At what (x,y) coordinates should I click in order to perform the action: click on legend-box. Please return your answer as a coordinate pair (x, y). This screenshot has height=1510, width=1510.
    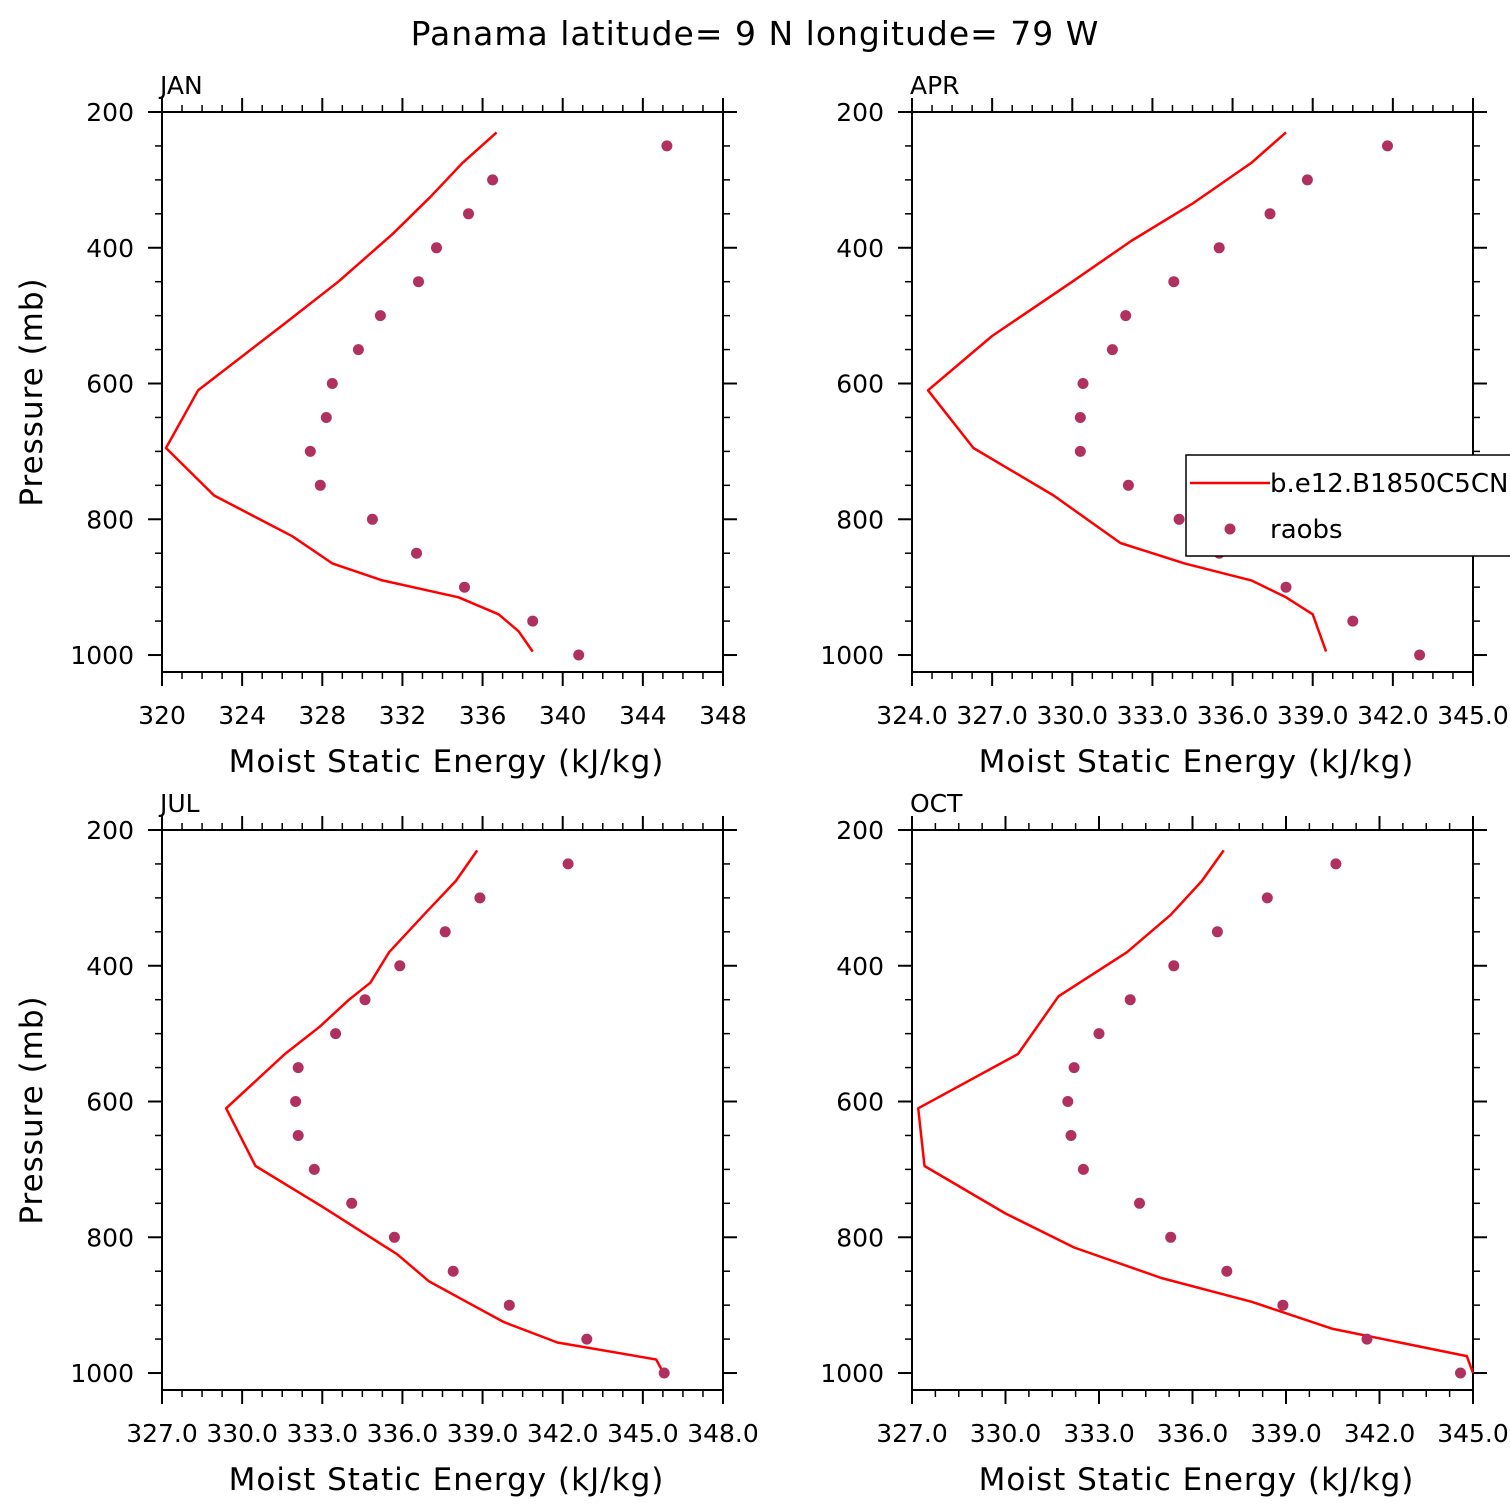
    Looking at the image, I should click on (1347, 505).